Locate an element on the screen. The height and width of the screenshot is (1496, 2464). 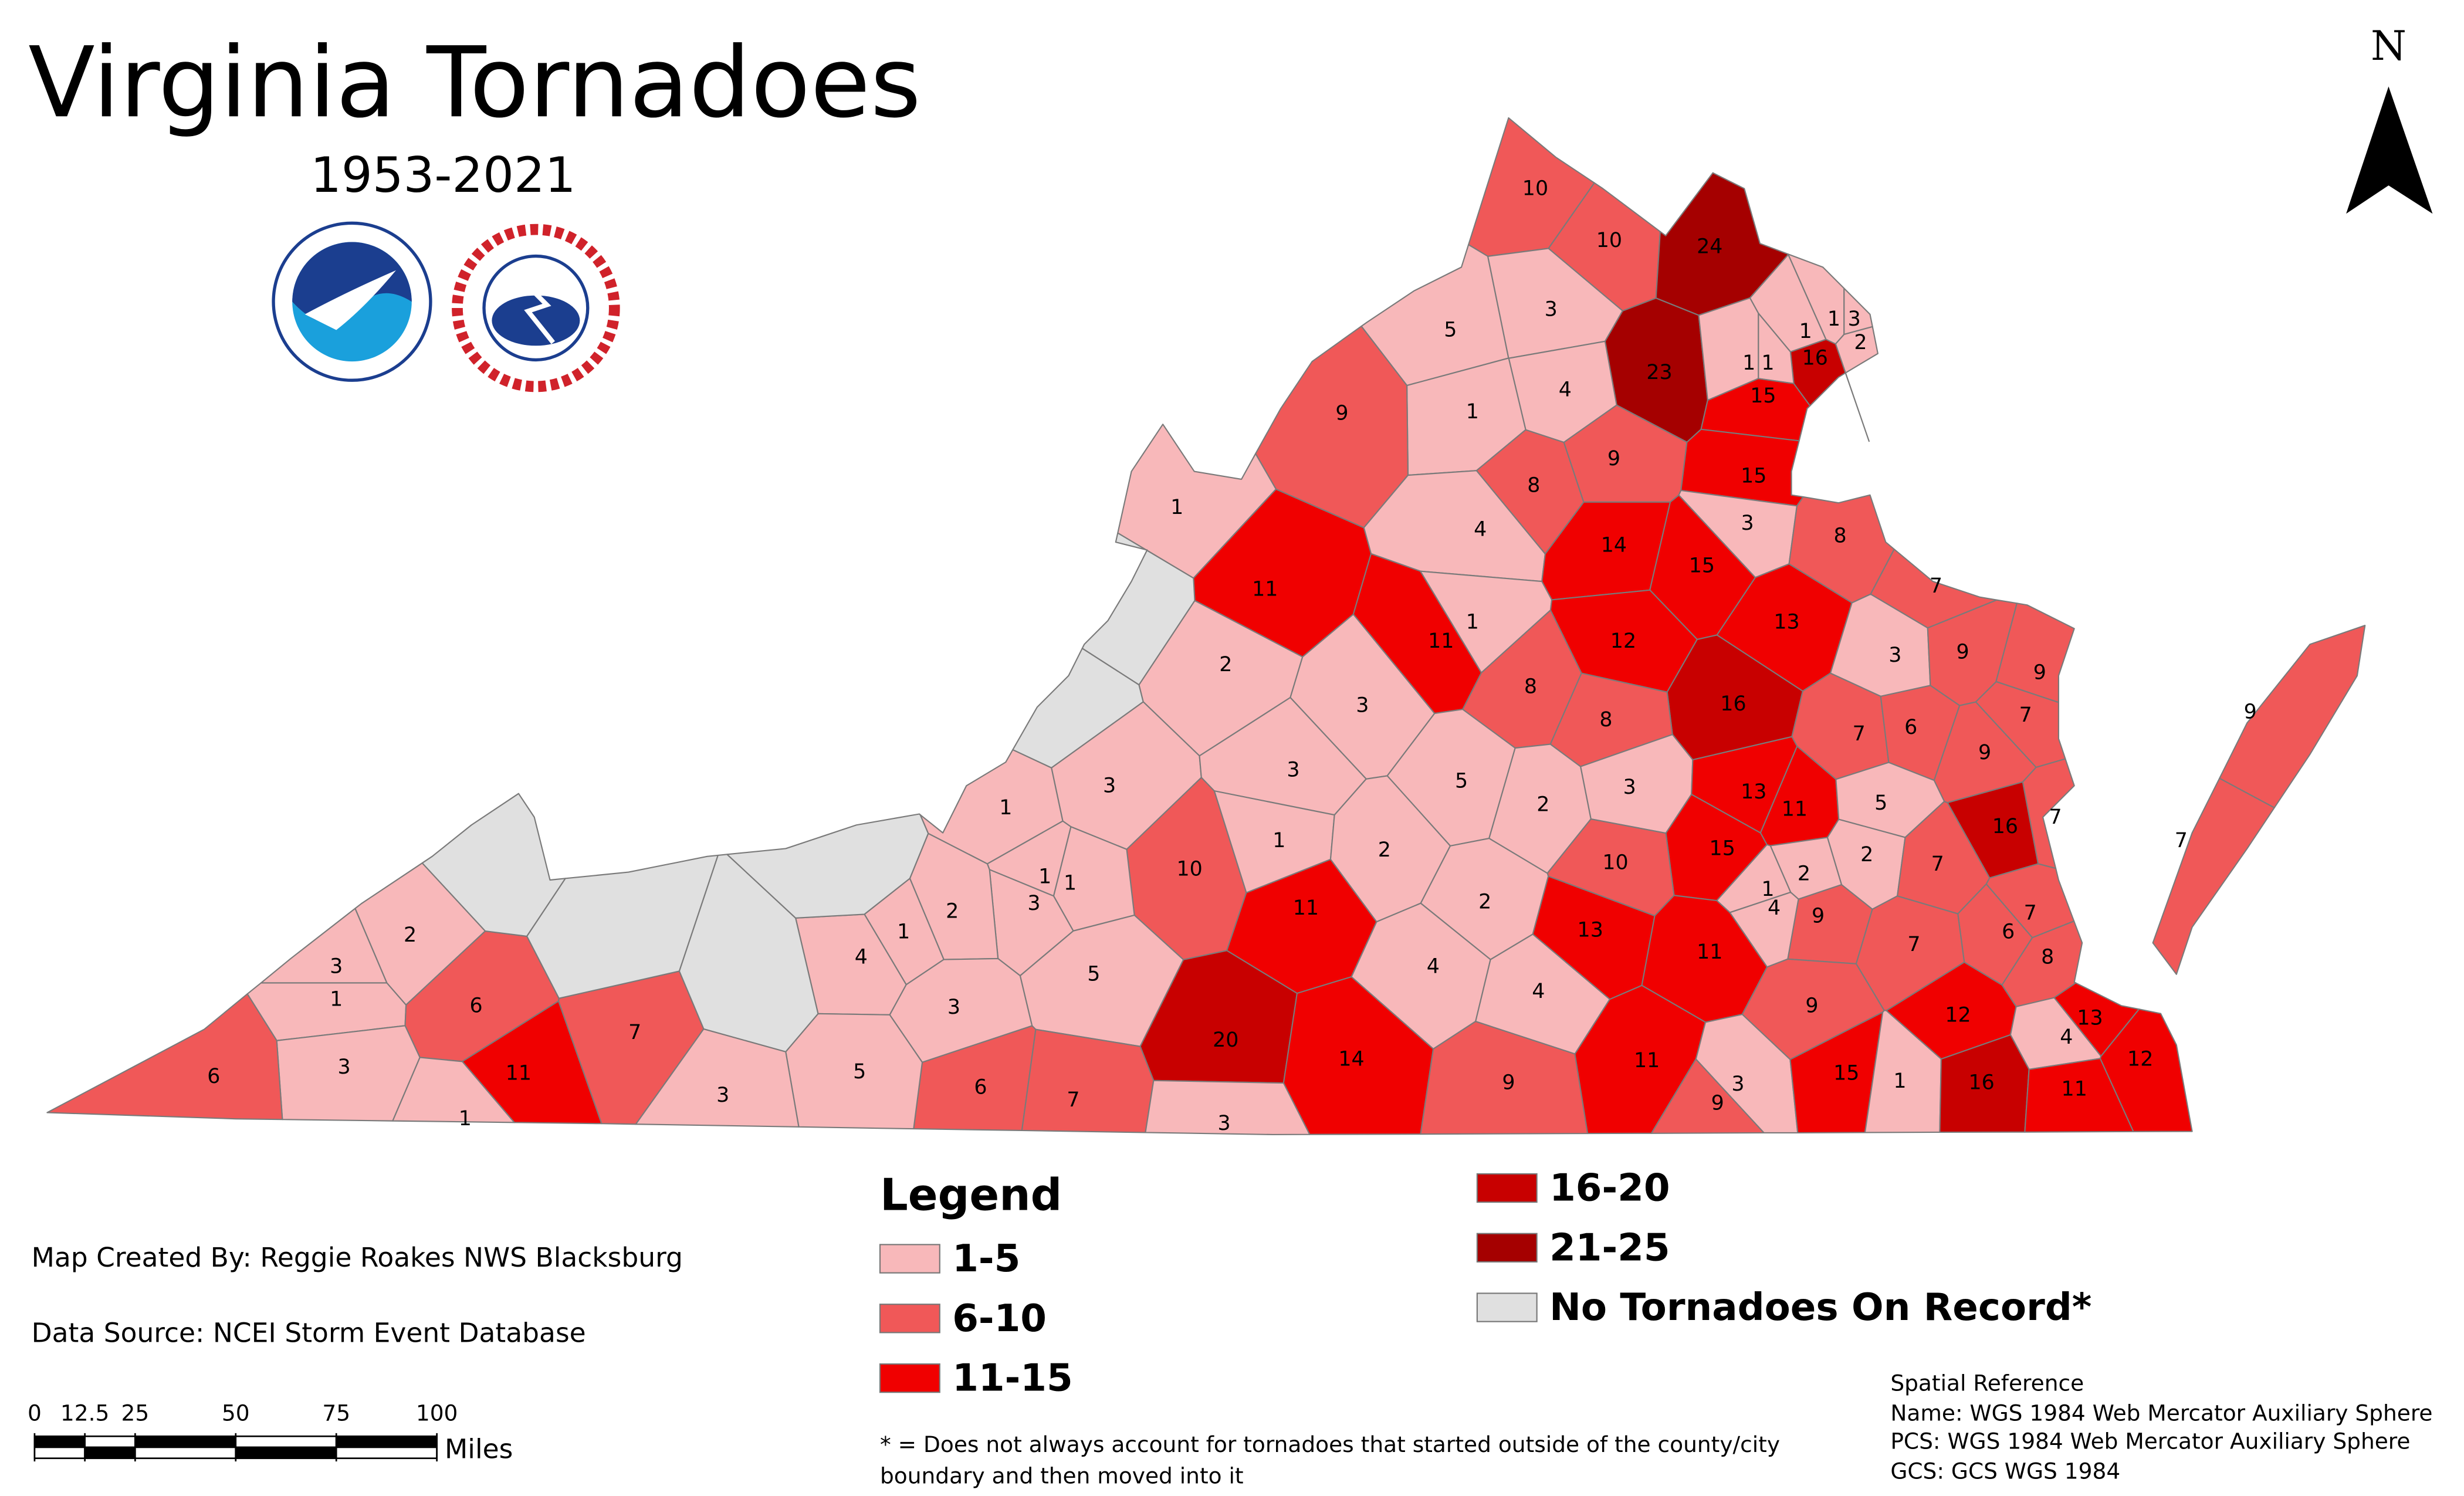
map-subtitle: 1953-2021 is located at coordinates (443, 175).